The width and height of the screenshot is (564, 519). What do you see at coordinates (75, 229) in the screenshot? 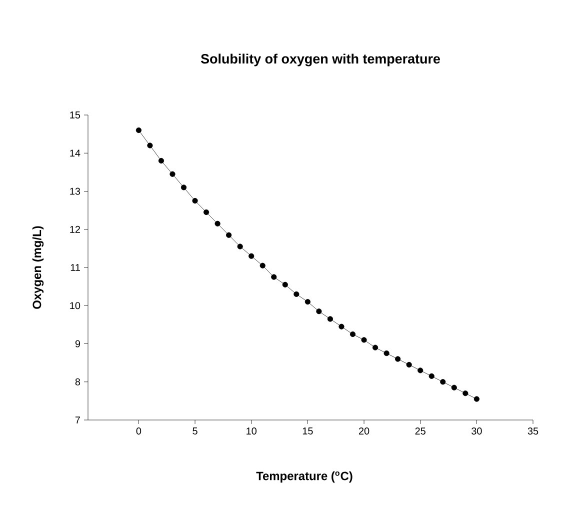
I see `y-tick-label: 12` at bounding box center [75, 229].